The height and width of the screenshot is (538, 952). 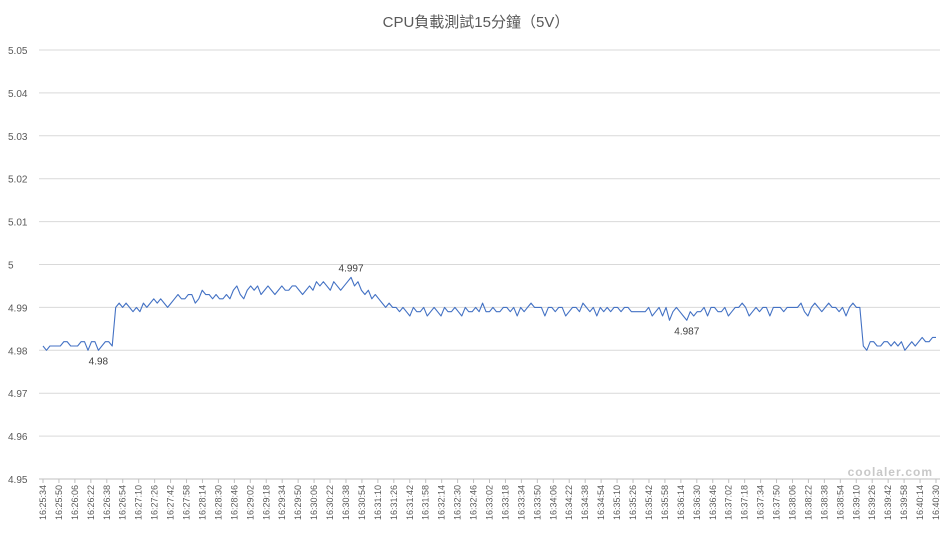 What do you see at coordinates (458, 502) in the screenshot?
I see `x-tick-label: 16:32:30` at bounding box center [458, 502].